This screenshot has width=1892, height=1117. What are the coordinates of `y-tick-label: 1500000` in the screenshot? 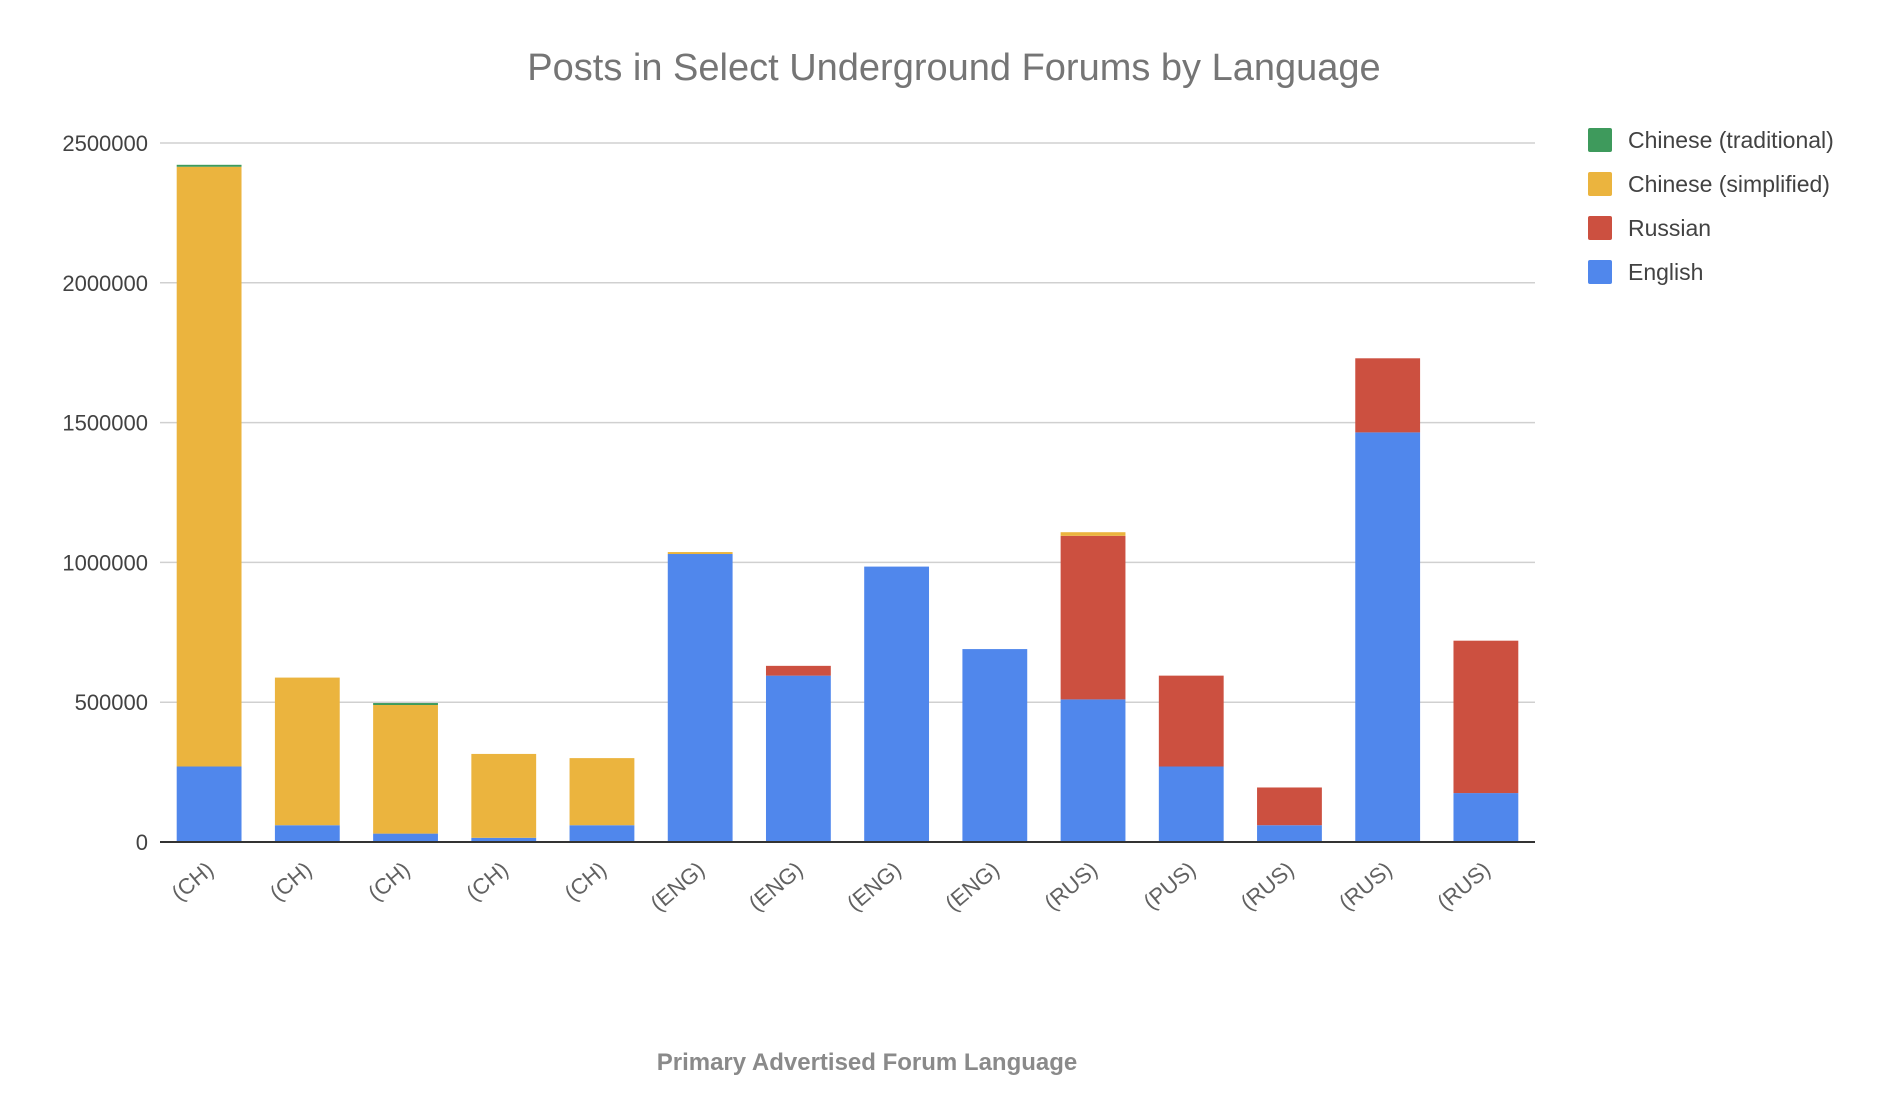 It's located at (105, 423).